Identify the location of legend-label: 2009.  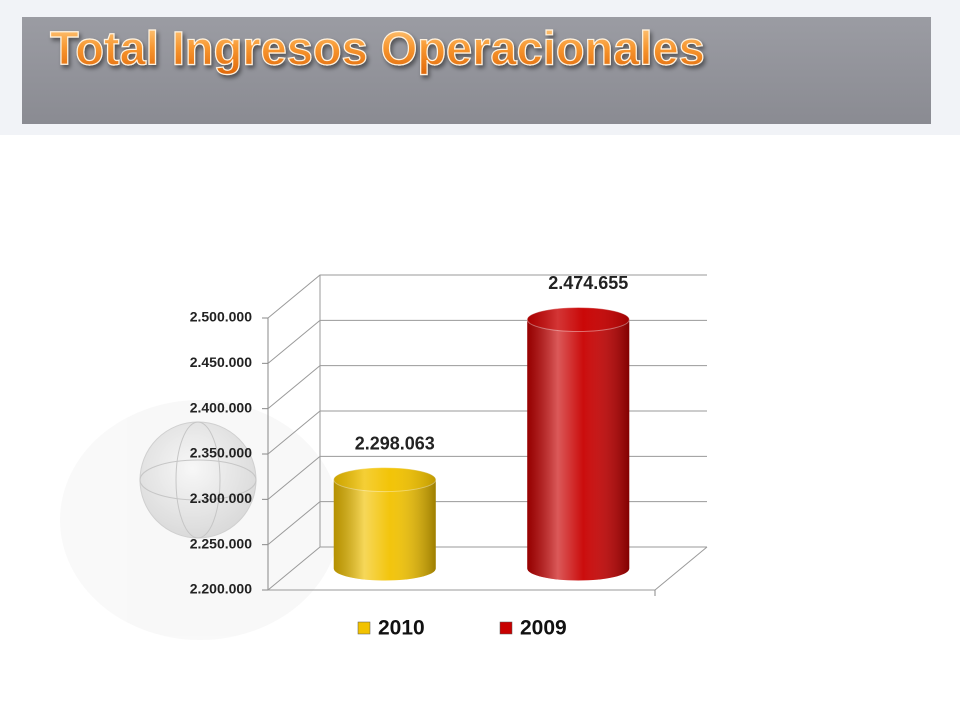
(543, 628).